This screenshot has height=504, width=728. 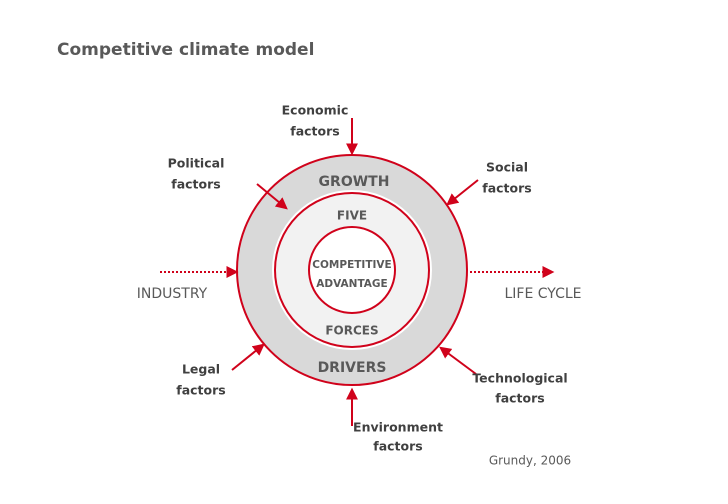 What do you see at coordinates (196, 163) in the screenshot?
I see `factor-label: Political` at bounding box center [196, 163].